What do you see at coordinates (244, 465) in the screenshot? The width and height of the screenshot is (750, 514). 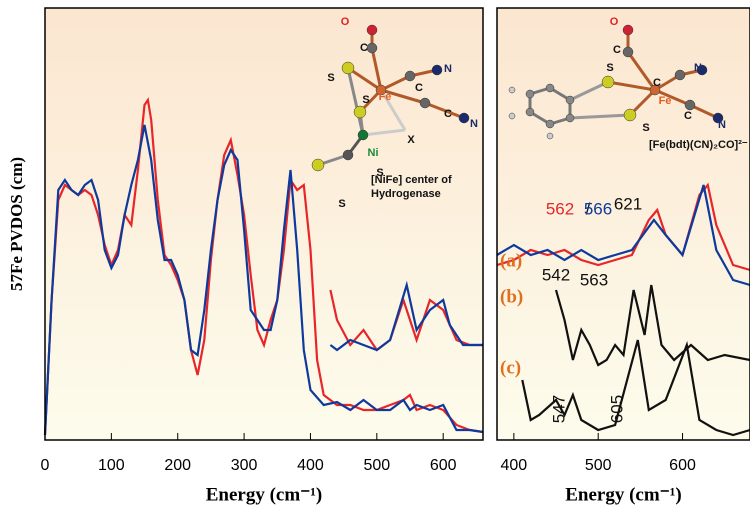 I see `x-tick-label: 300` at bounding box center [244, 465].